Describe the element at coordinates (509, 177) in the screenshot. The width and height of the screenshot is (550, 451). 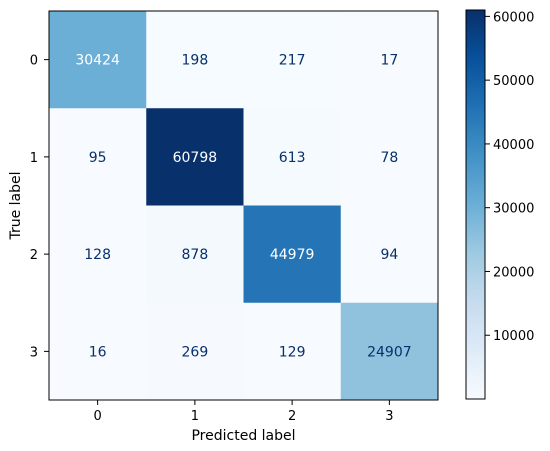
I see `colorbar-ticks: 10000 20000 30000 40000 50000 60000` at that location.